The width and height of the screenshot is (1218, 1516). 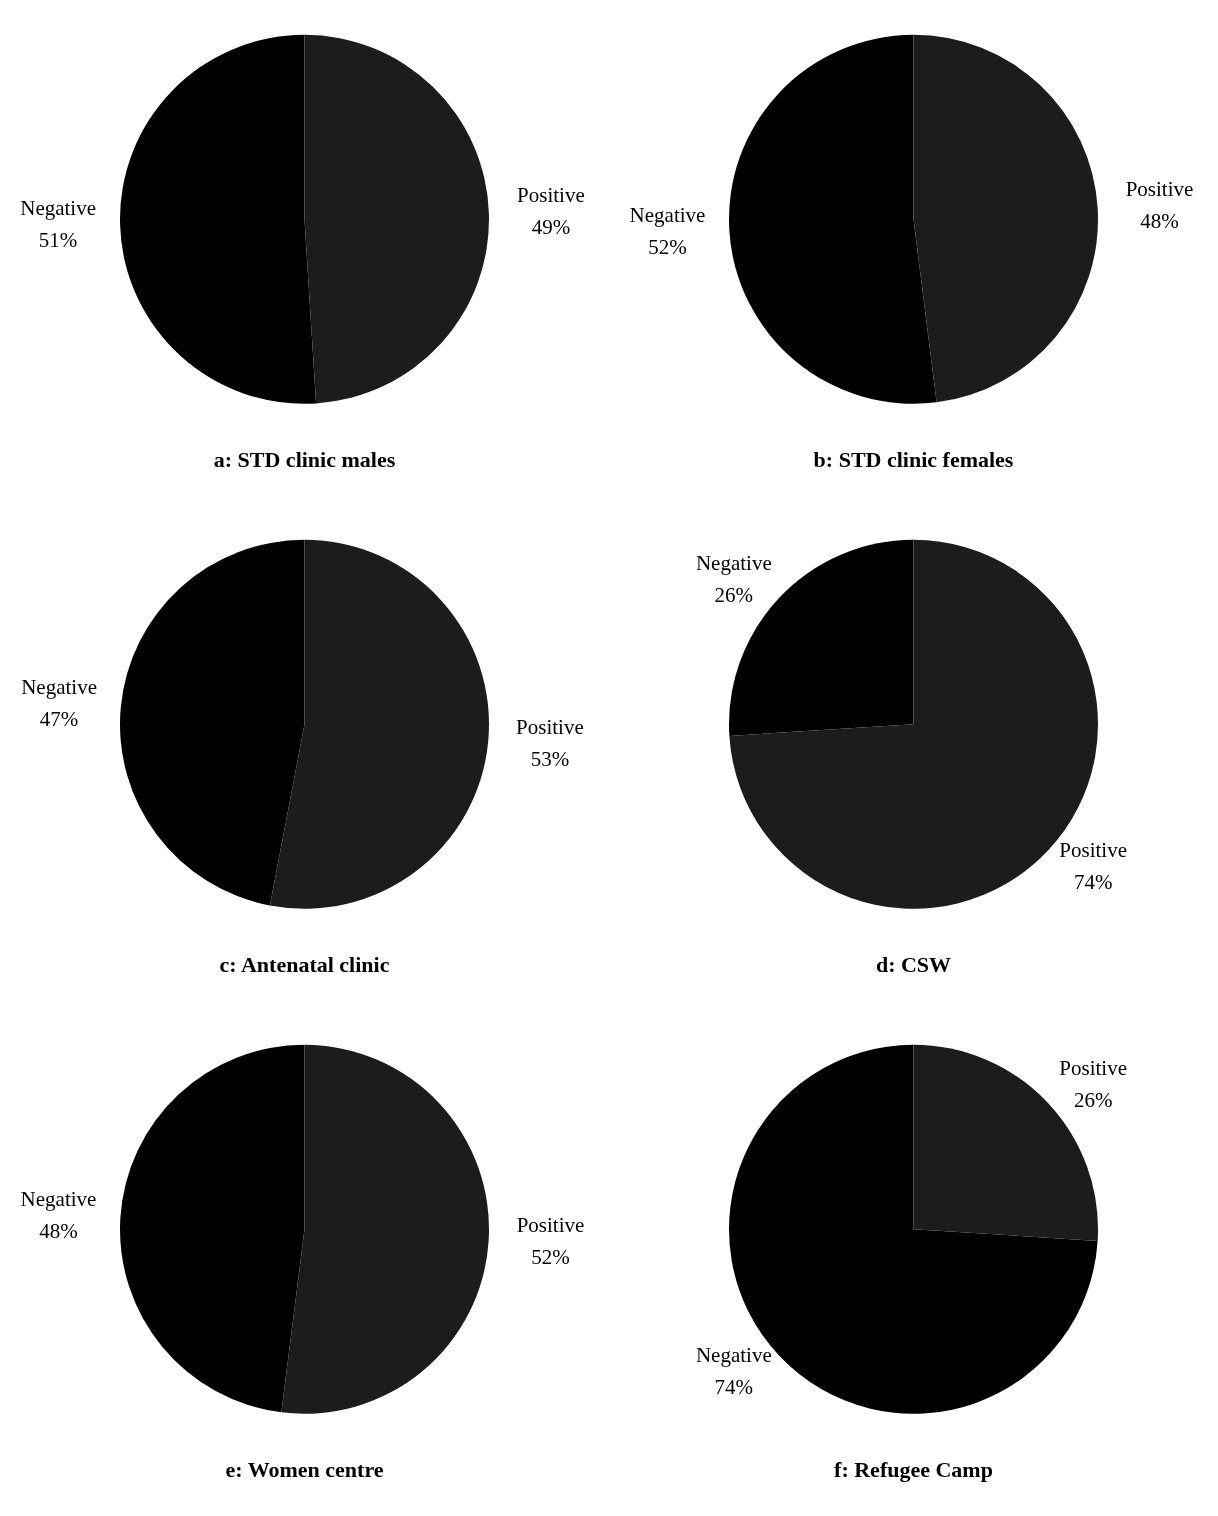 What do you see at coordinates (913, 965) in the screenshot?
I see `text: d: CSW` at bounding box center [913, 965].